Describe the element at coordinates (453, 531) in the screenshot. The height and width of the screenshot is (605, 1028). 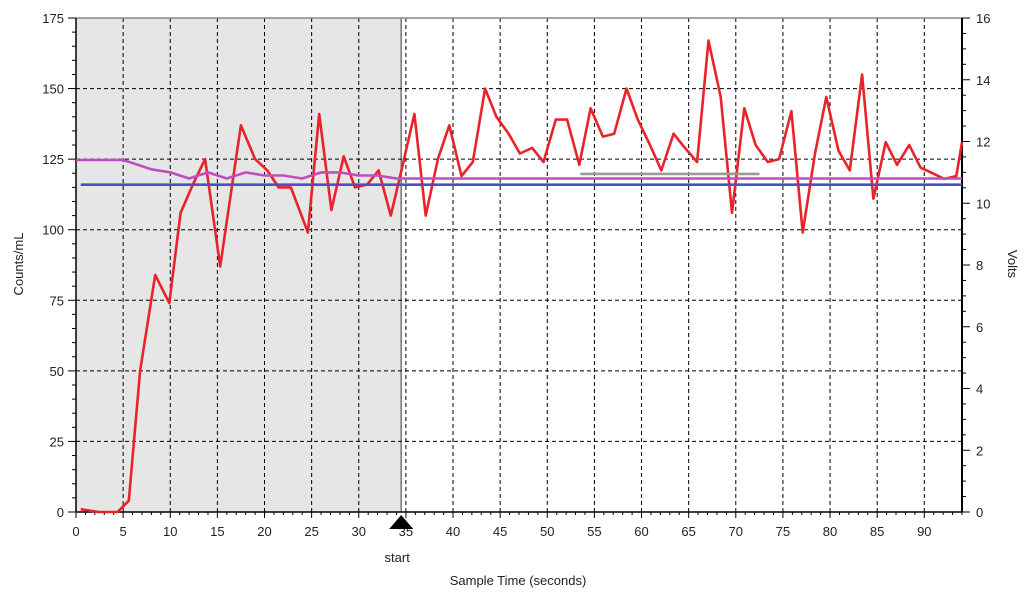
I see `x-tick-label: 40` at that location.